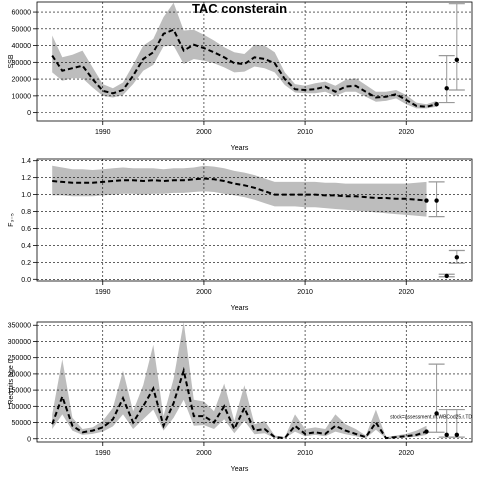 The image size is (480, 480). Describe the element at coordinates (22, 29) in the screenshot. I see `ssb-y-tick-label: 50000` at that location.